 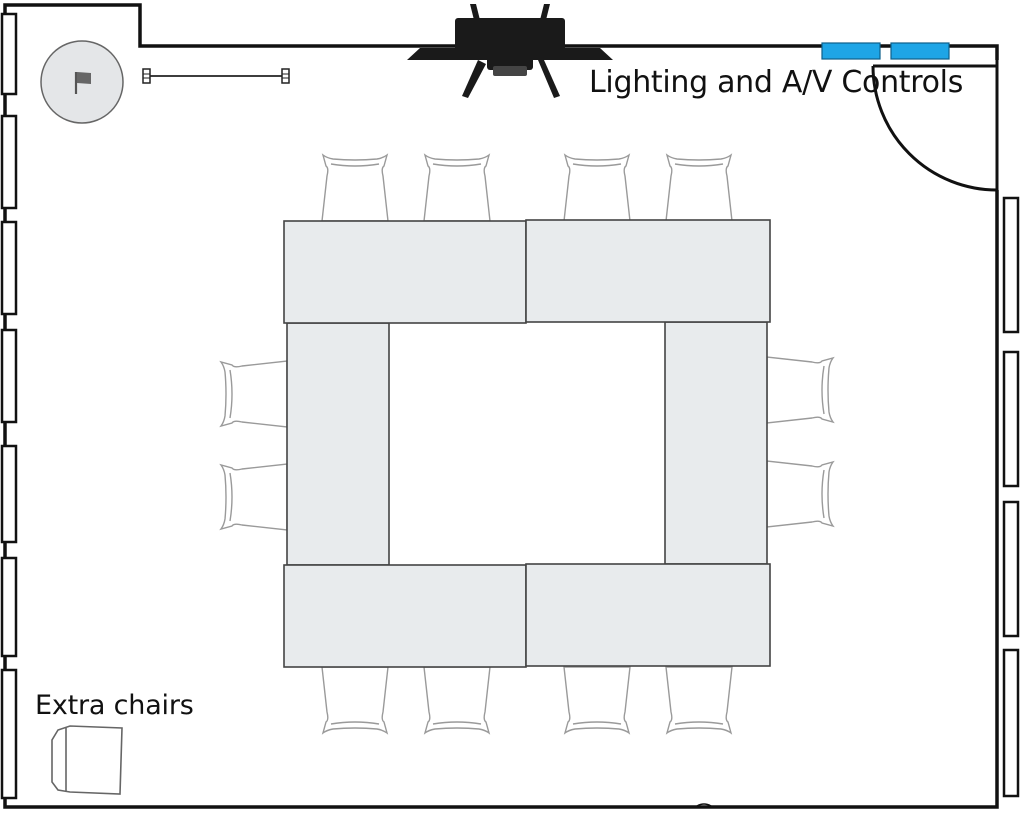 What do you see at coordinates (87, 760) in the screenshot?
I see `extra-chair` at bounding box center [87, 760].